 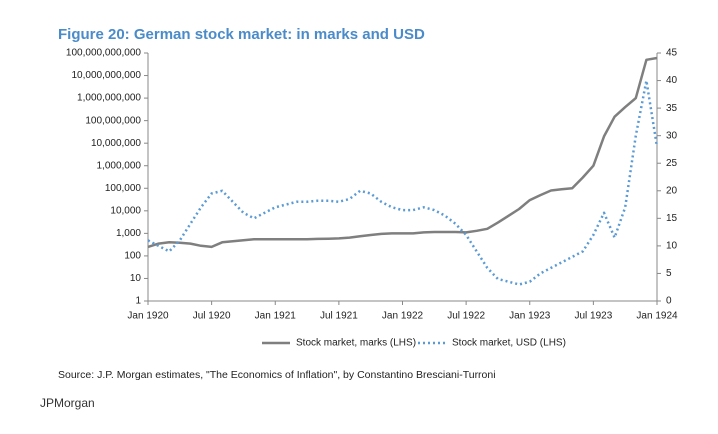 I want to click on x-tick-label: Jan 1920, so click(x=148, y=316).